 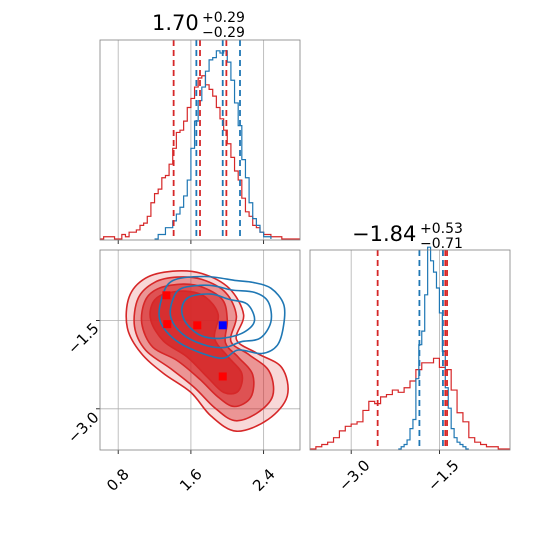 What do you see at coordinates (118, 480) in the screenshot?
I see `x-tick-label-0-8: 0.8` at bounding box center [118, 480].